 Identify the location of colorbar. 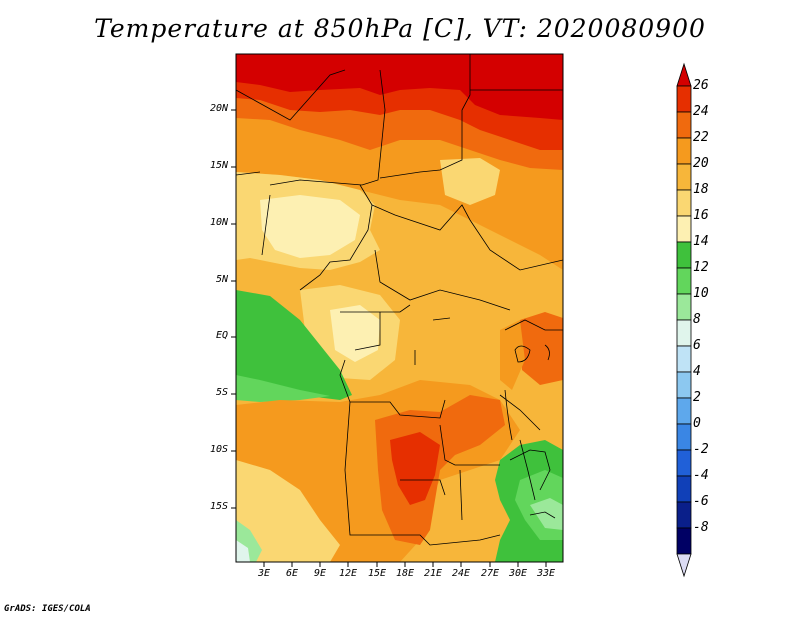
(684, 320).